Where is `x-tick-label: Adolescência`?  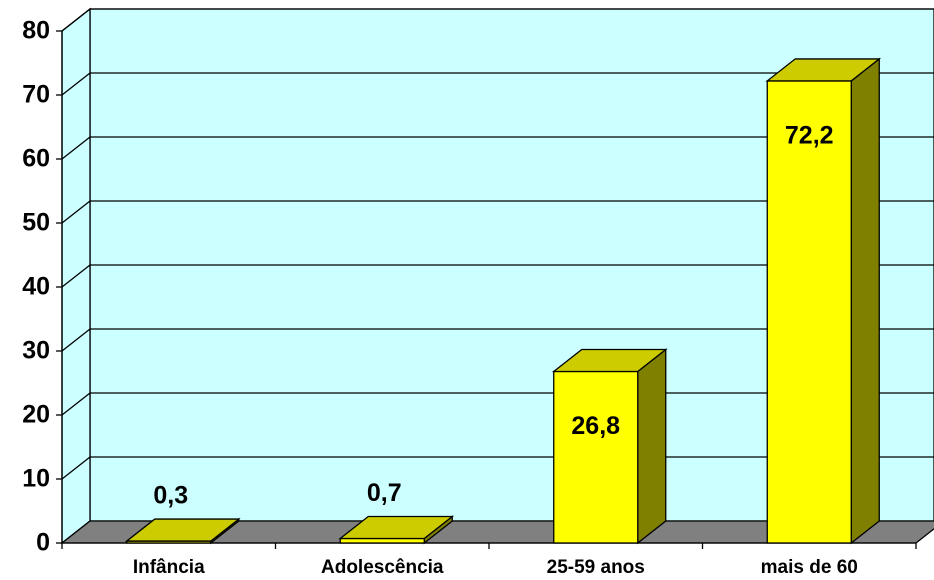 x-tick-label: Adolescência is located at coordinates (382, 567).